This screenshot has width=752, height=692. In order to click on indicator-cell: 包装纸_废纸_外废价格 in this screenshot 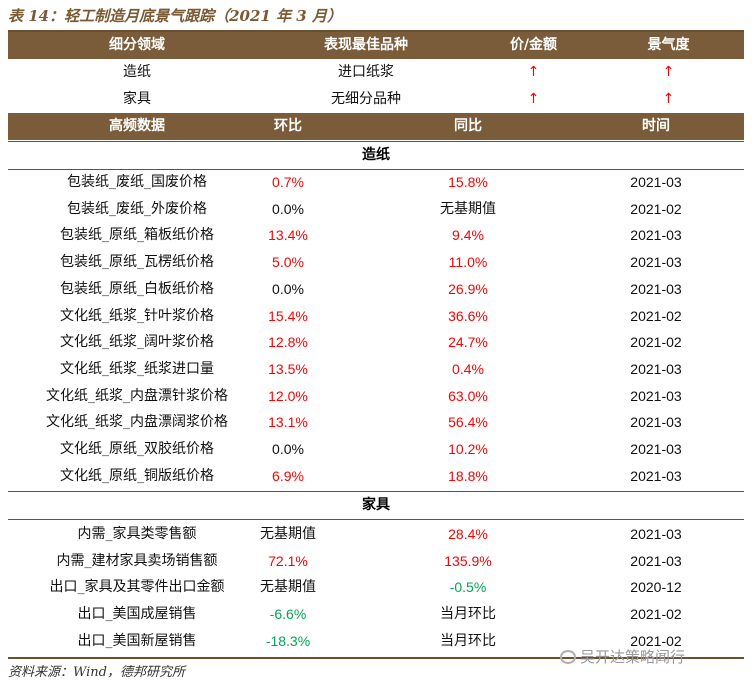, I will do `click(137, 208)`.